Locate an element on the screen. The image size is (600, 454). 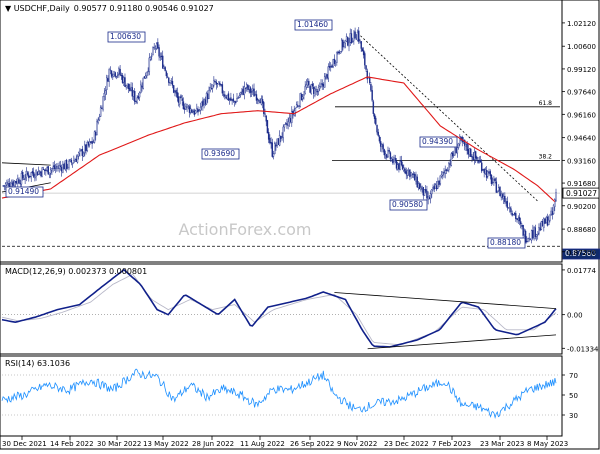
x-tick-label: 23 Dec 2022 is located at coordinates (406, 444).